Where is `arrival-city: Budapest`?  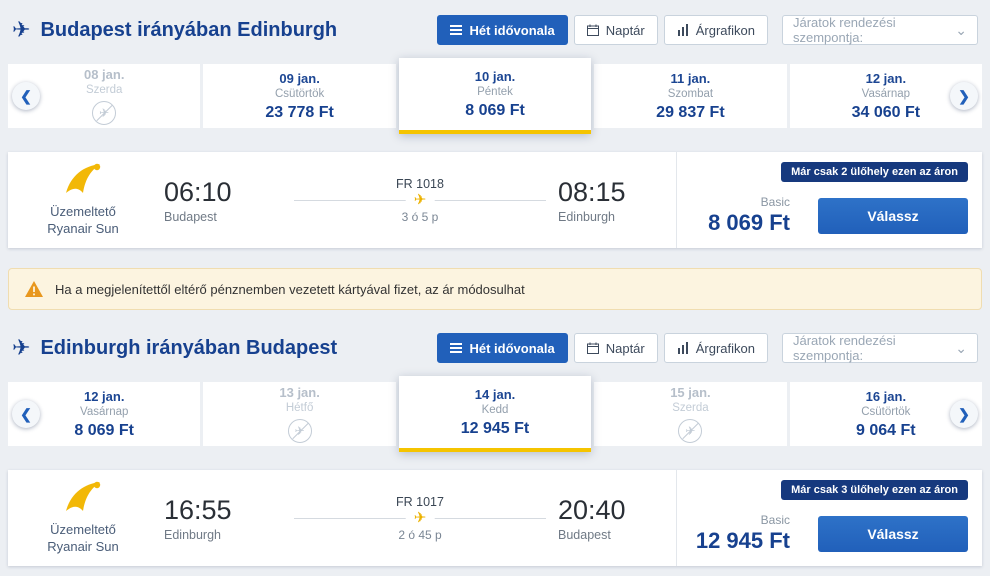
arrival-city: Budapest is located at coordinates (584, 534).